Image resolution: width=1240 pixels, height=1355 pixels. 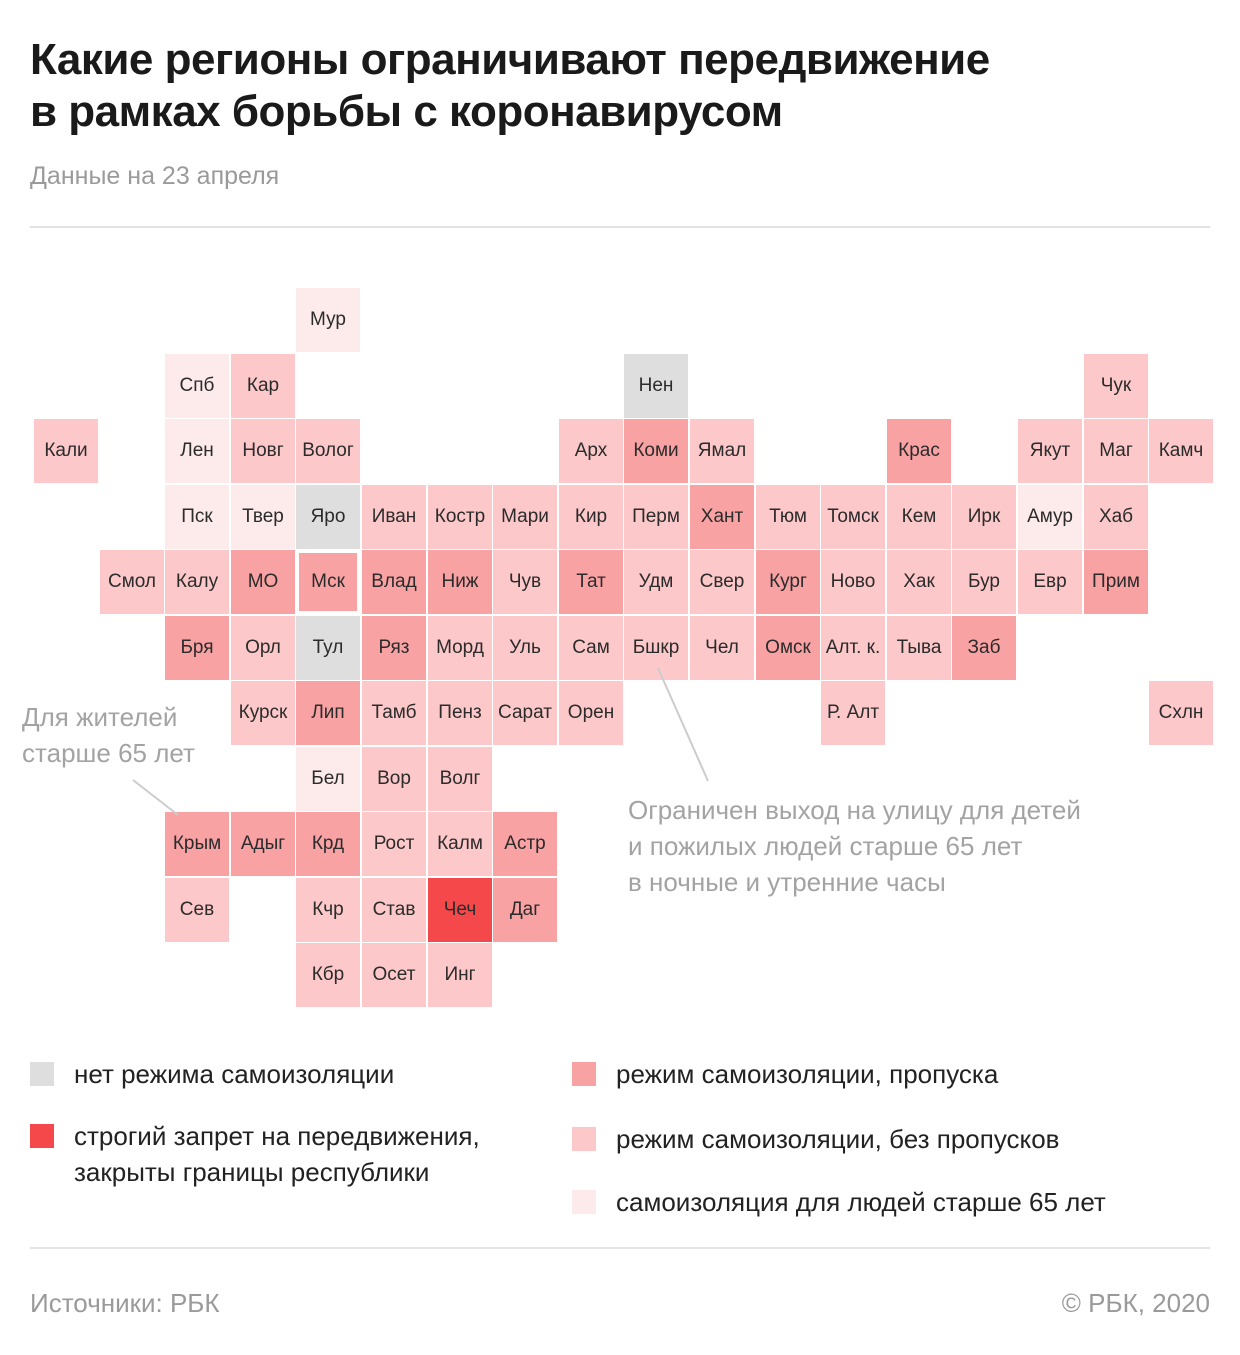 What do you see at coordinates (328, 844) in the screenshot?
I see `region-tile-73: Крд` at bounding box center [328, 844].